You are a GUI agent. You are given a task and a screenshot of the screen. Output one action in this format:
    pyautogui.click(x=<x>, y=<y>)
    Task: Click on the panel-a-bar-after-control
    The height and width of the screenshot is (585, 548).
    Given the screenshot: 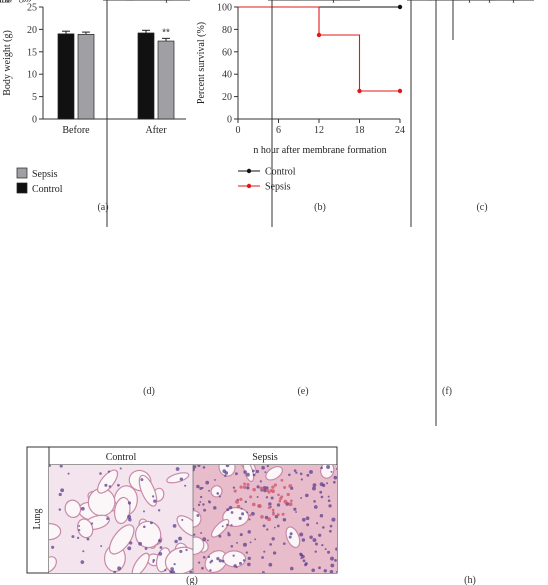 What is the action you would take?
    pyautogui.click(x=146, y=76)
    